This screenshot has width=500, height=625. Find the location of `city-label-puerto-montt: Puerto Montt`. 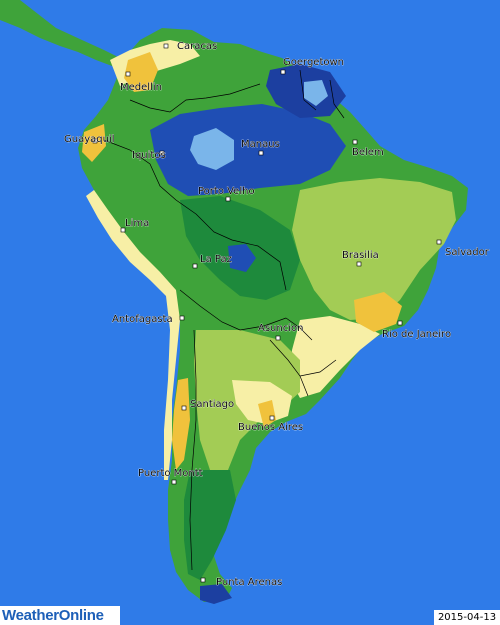

city-label-puerto-montt: Puerto Montt is located at coordinates (170, 473).